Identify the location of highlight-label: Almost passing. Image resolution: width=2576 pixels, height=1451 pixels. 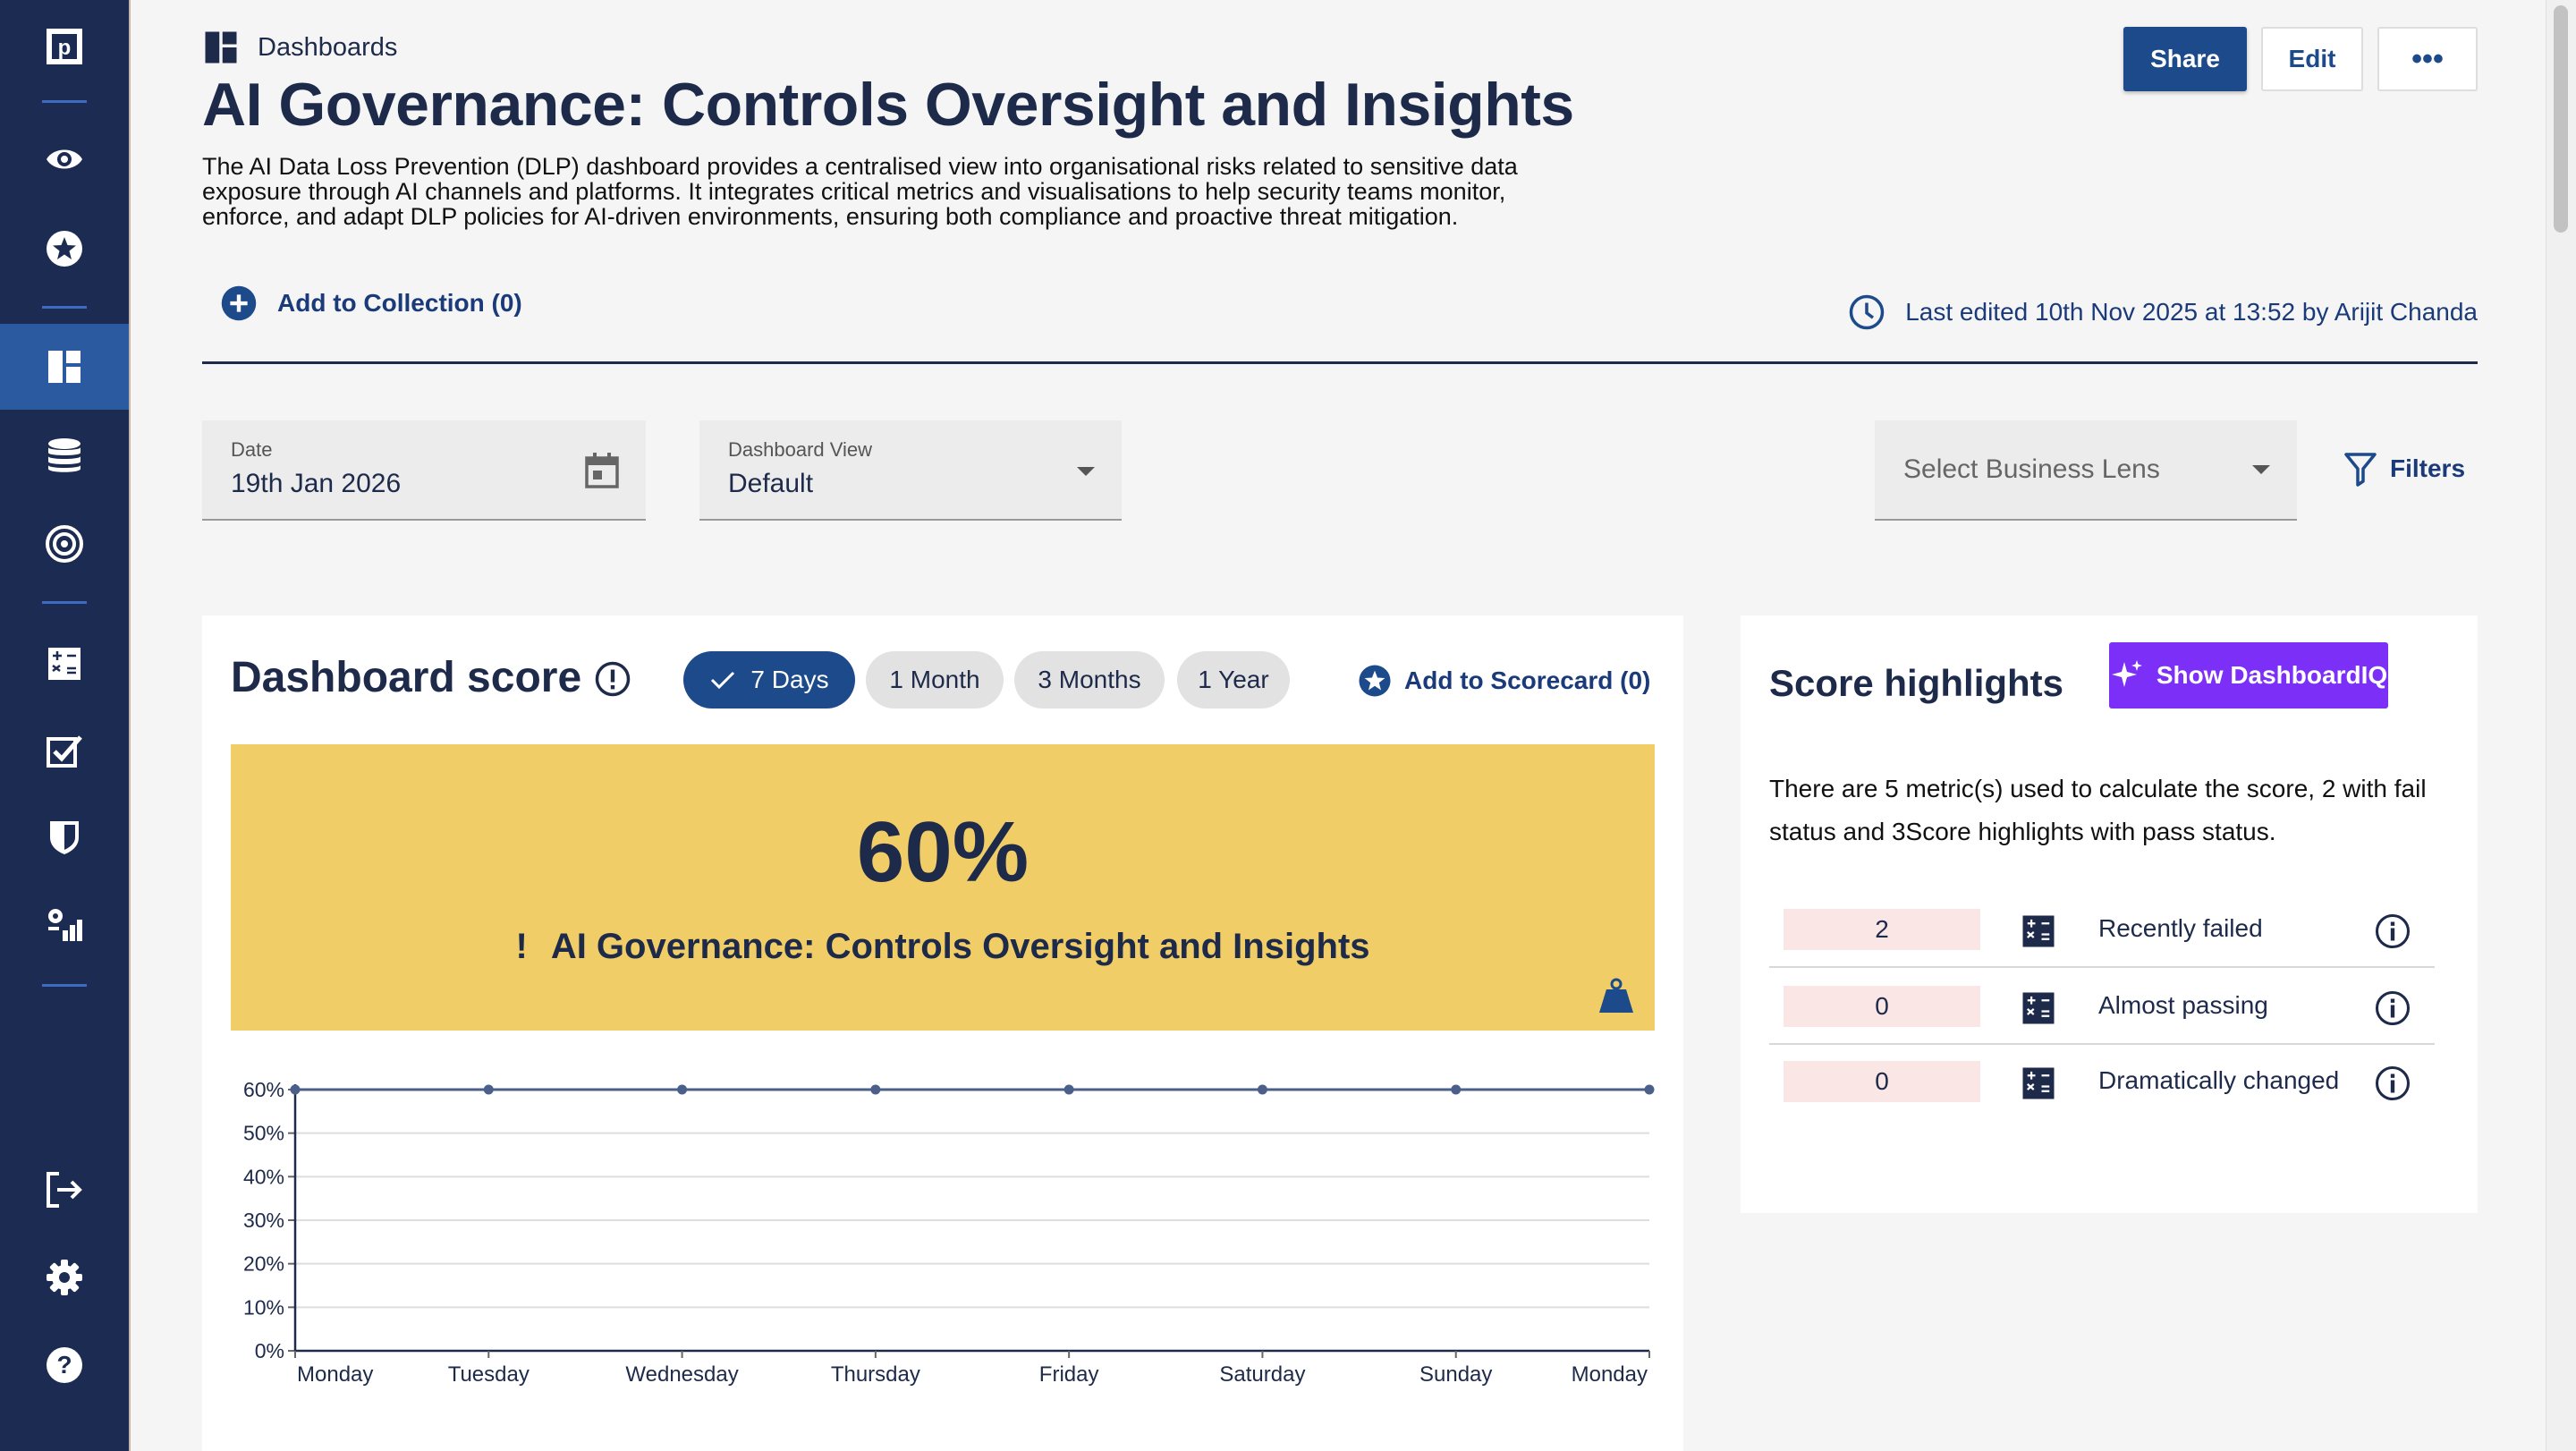
(2183, 1005).